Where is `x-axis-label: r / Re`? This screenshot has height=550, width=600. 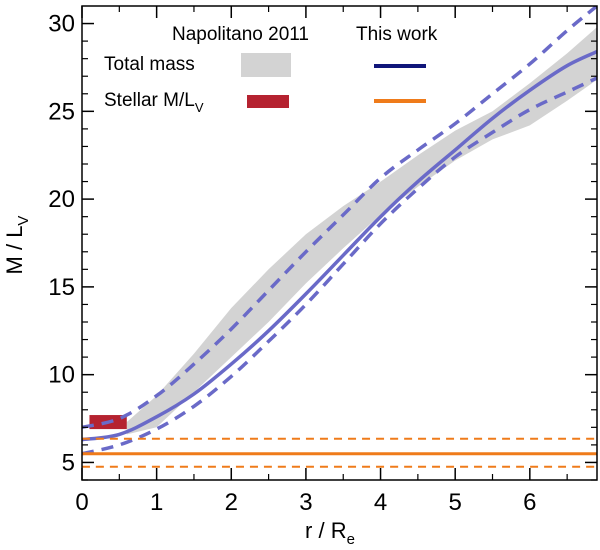
x-axis-label: r / Re is located at coordinates (330, 533).